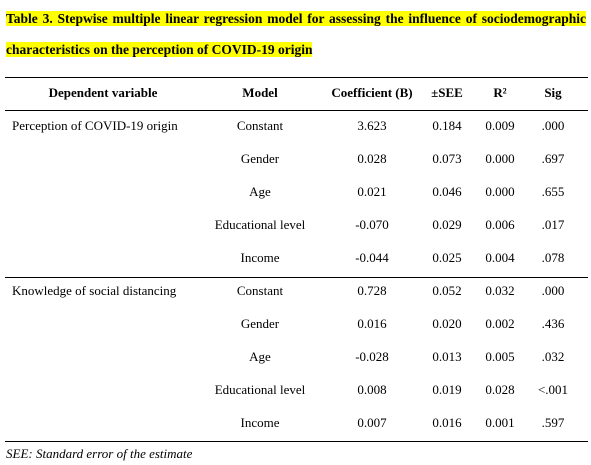  What do you see at coordinates (447, 224) in the screenshot?
I see `value-cell: 0.029` at bounding box center [447, 224].